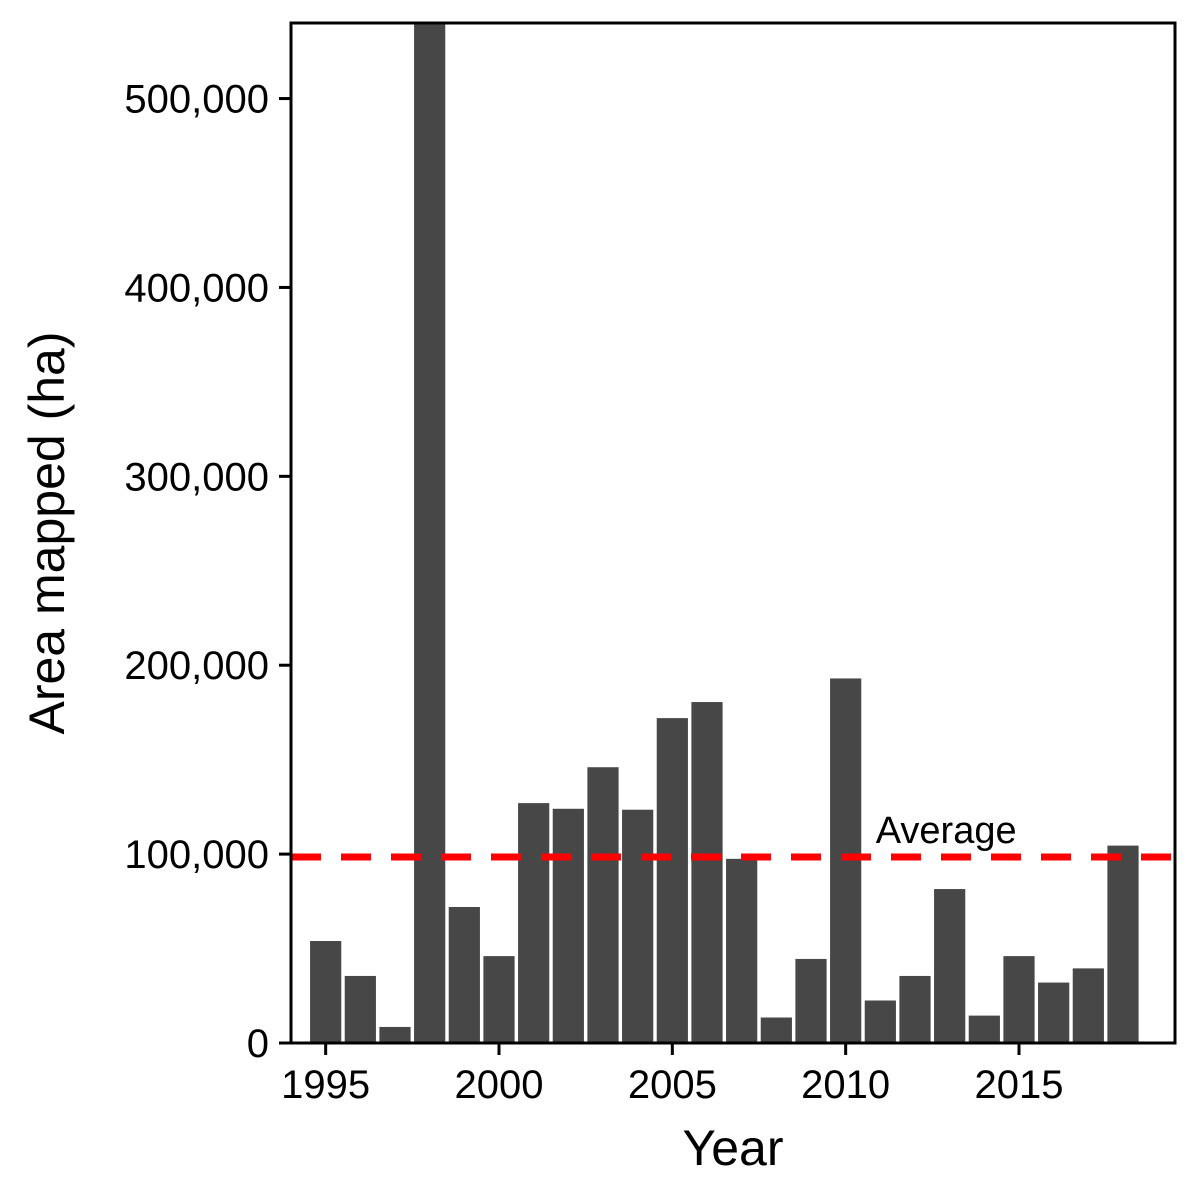 The width and height of the screenshot is (1200, 1200). I want to click on bar-2015, so click(1019, 999).